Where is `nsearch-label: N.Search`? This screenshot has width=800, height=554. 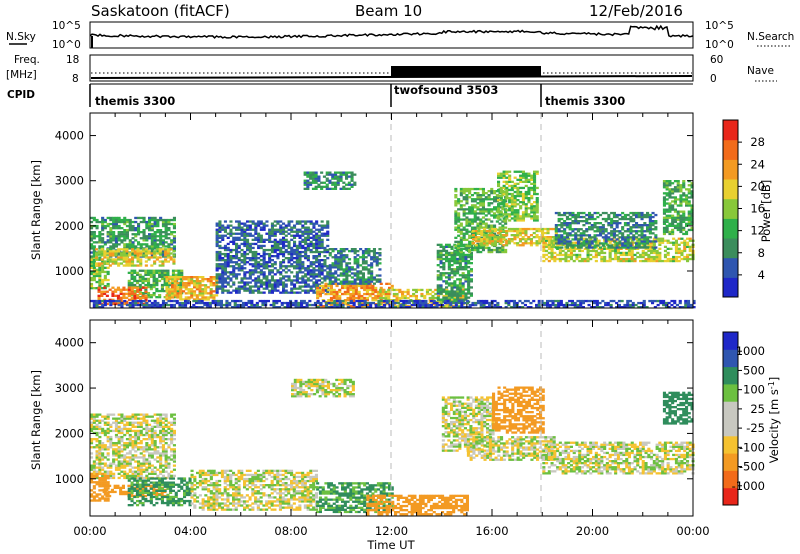 nsearch-label: N.Search is located at coordinates (770, 37).